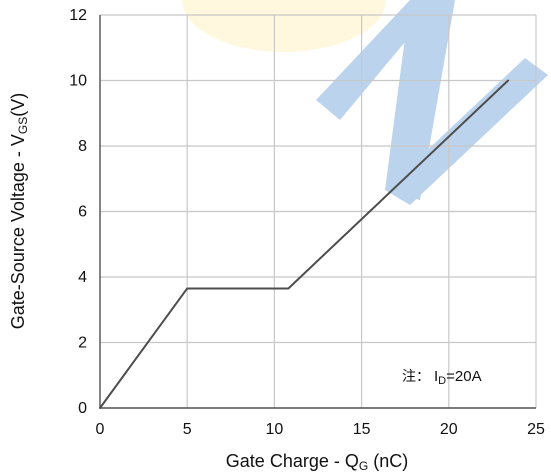 The image size is (551, 475). I want to click on y-axis-label-subscript: GS, so click(23, 125).